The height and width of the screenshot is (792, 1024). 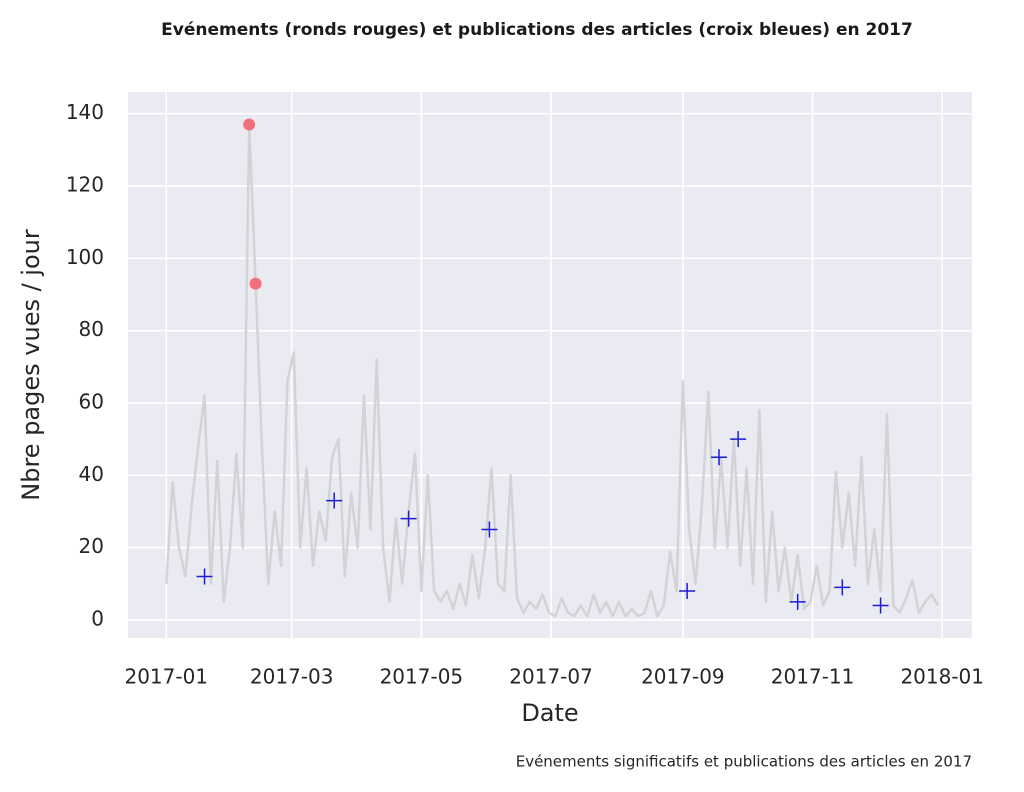 What do you see at coordinates (85, 185) in the screenshot?
I see `y-tick-label: 120` at bounding box center [85, 185].